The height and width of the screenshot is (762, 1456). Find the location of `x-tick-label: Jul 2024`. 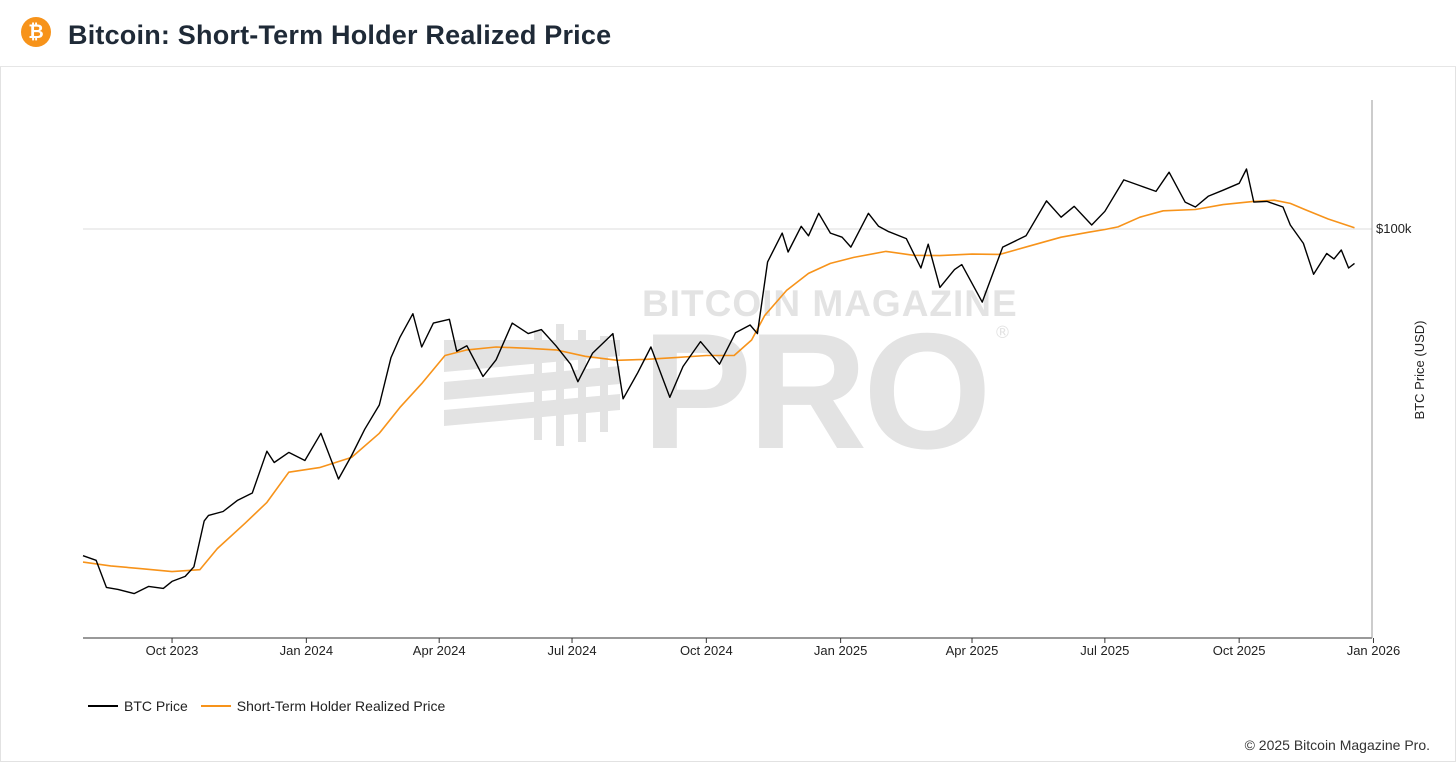

x-tick-label: Jul 2024 is located at coordinates (571, 650).